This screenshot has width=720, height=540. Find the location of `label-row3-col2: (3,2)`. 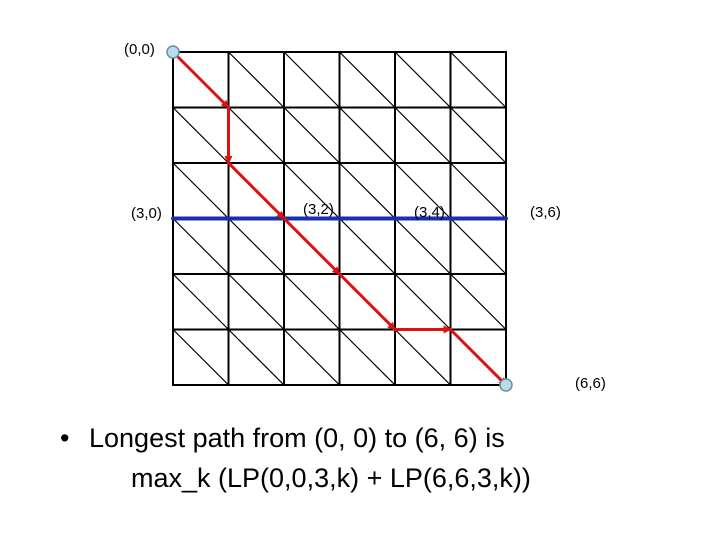

label-row3-col2: (3,2) is located at coordinates (318, 209).